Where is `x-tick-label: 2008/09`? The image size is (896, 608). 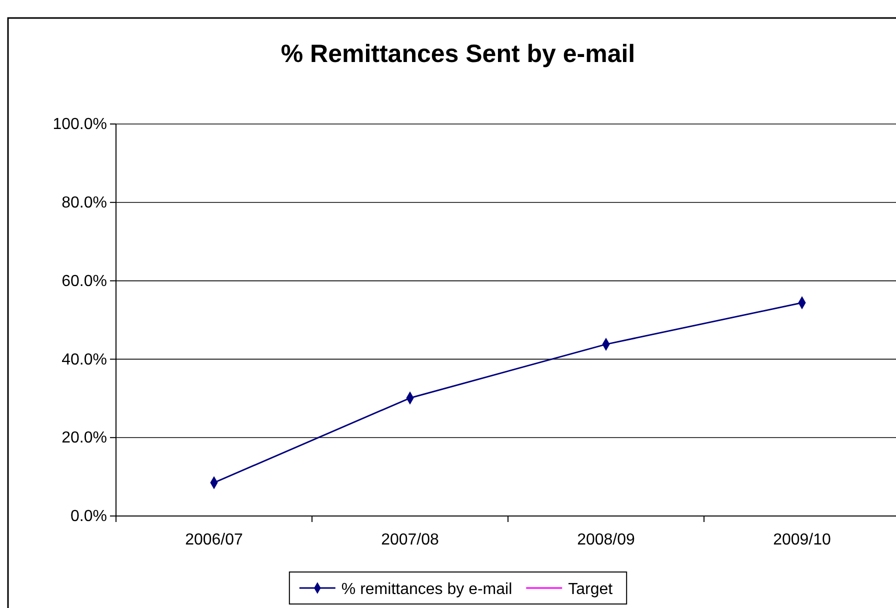
x-tick-label: 2008/09 is located at coordinates (606, 540).